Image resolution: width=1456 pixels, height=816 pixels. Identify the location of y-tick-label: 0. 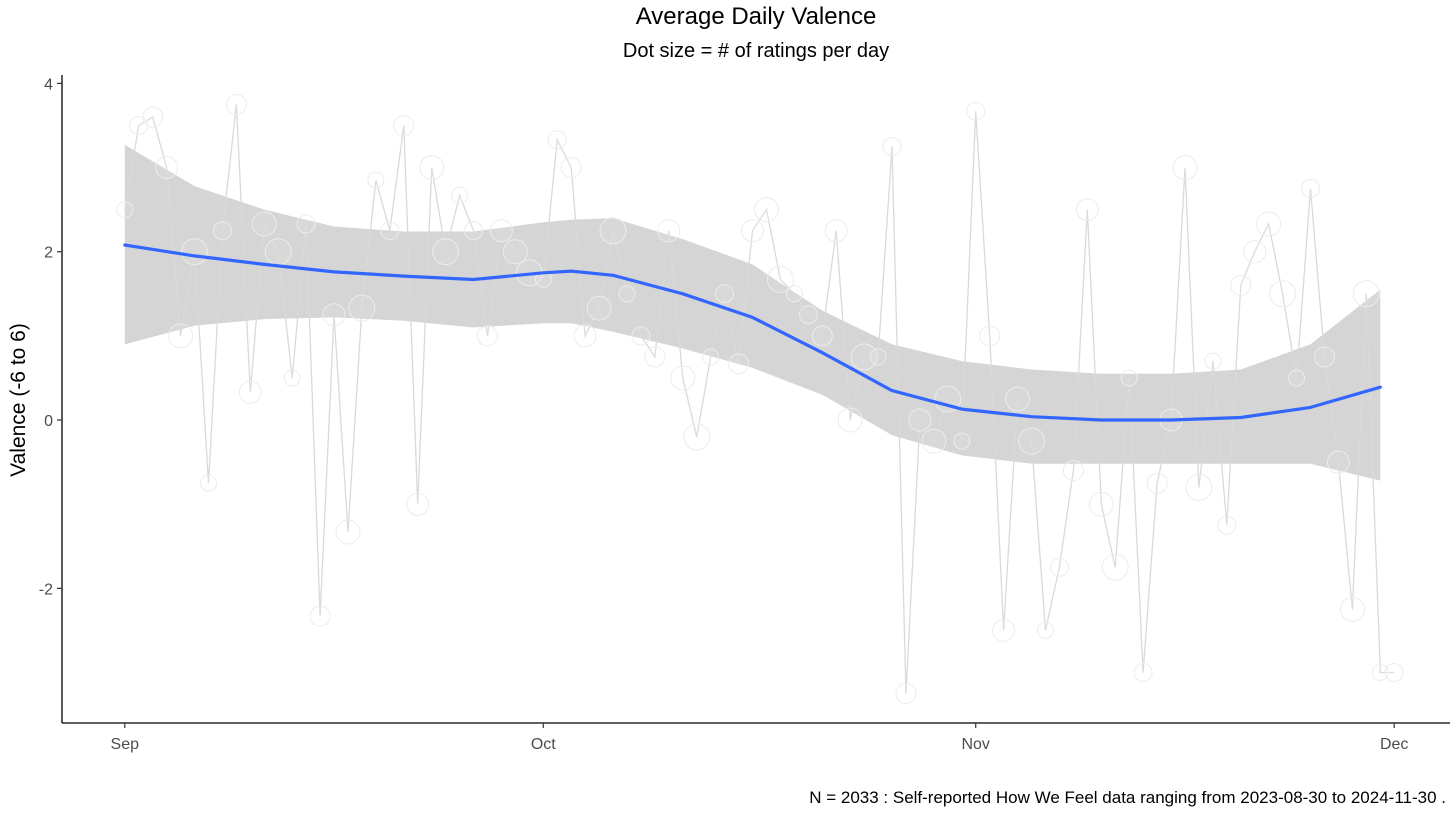
(48, 421).